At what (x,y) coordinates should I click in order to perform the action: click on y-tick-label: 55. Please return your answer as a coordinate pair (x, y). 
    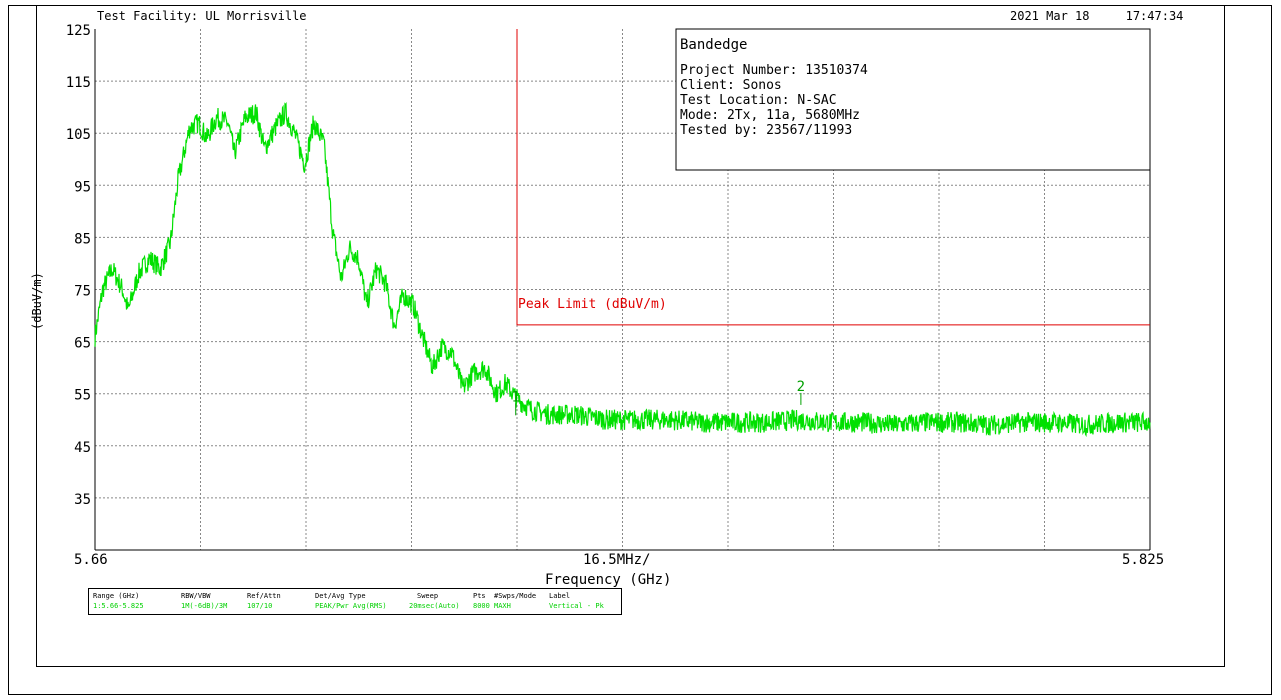
    Looking at the image, I should click on (82, 396).